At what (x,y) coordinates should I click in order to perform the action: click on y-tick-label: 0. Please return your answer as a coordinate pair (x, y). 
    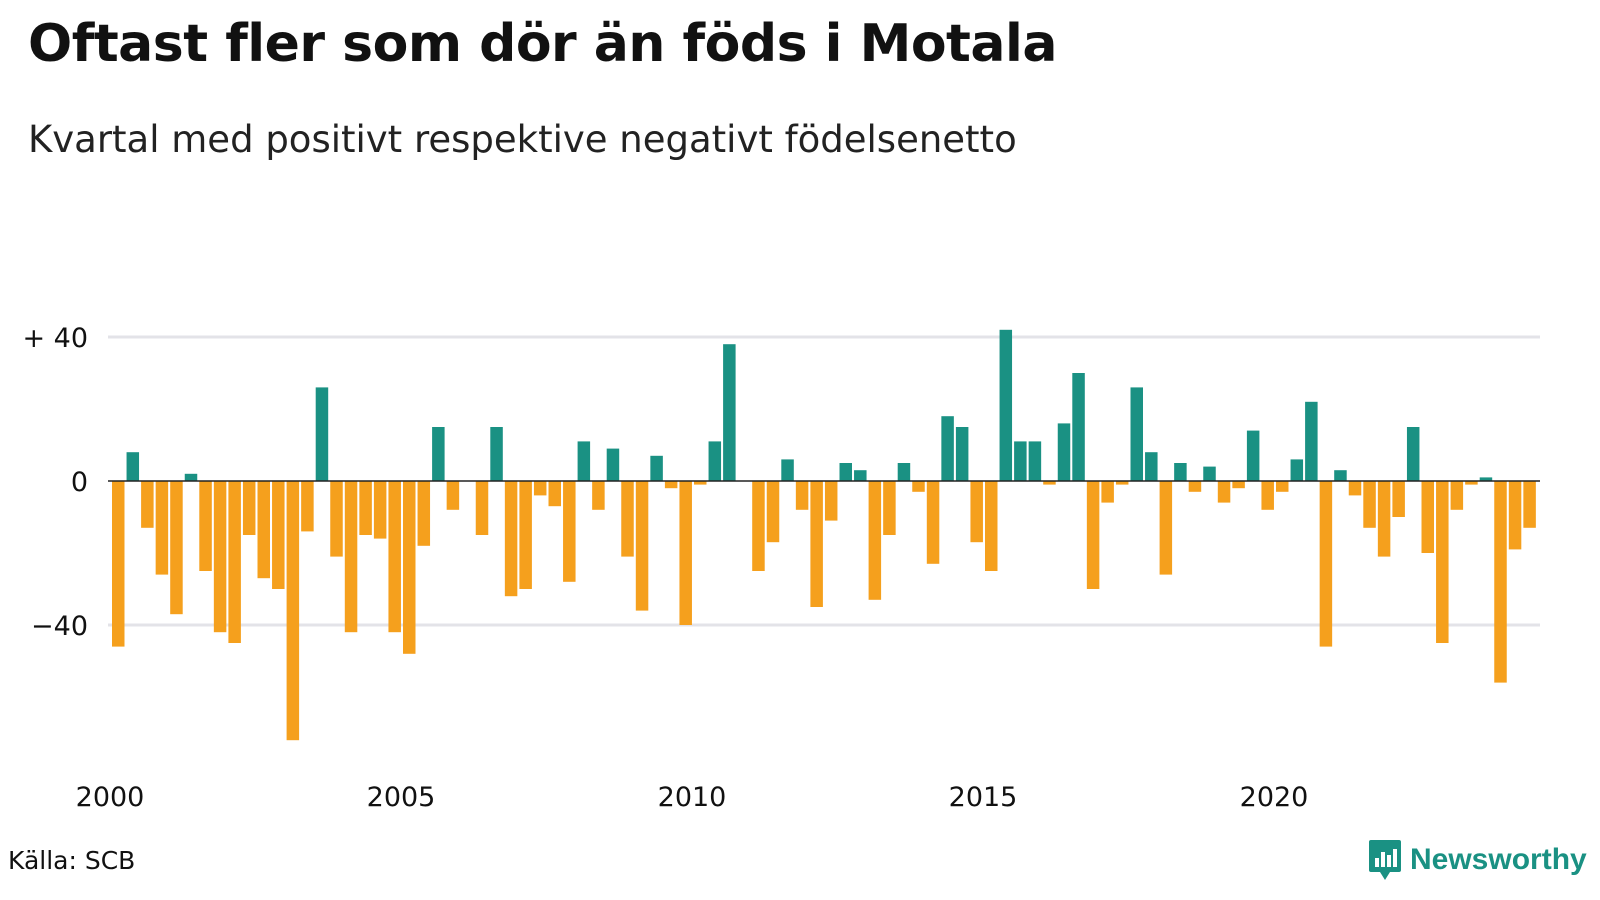
    Looking at the image, I should click on (79, 482).